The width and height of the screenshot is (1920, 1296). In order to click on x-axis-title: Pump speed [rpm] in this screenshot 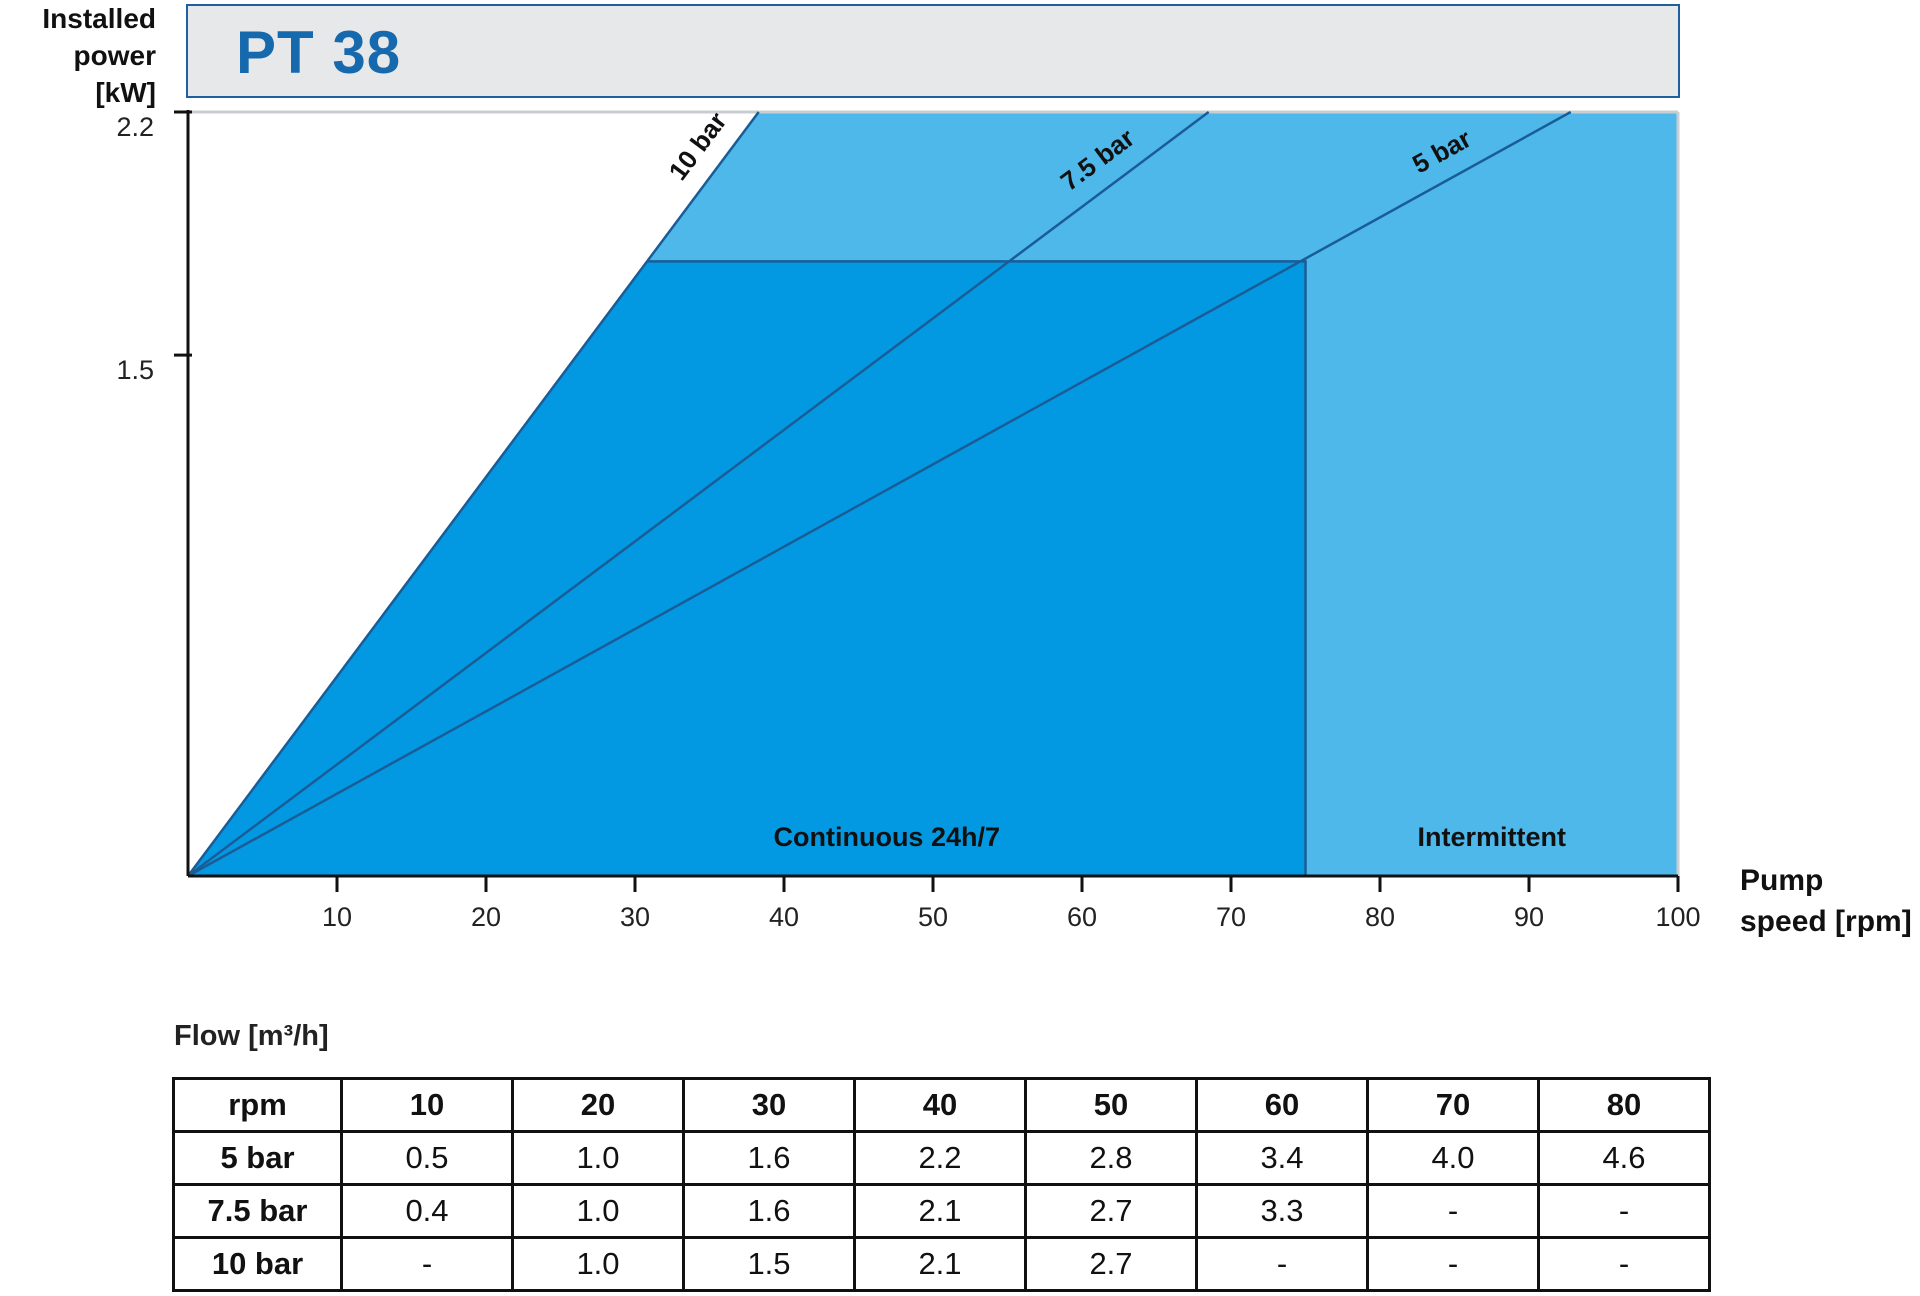, I will do `click(1826, 901)`.